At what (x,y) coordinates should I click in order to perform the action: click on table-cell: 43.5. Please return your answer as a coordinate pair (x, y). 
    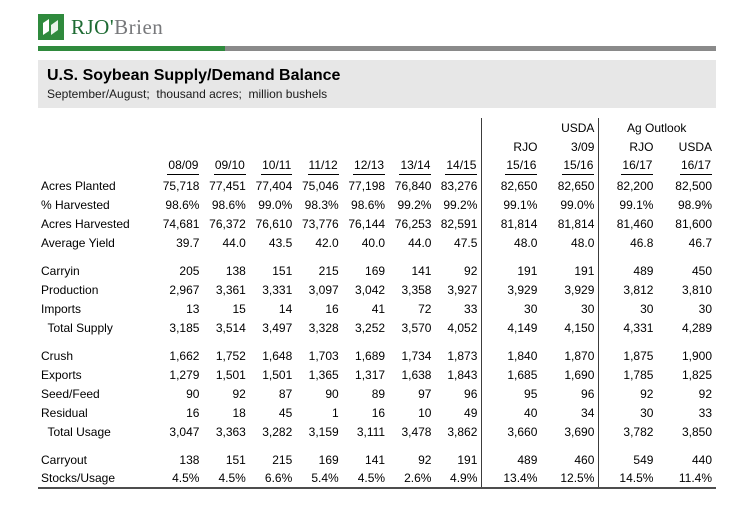
    Looking at the image, I should click on (280, 242).